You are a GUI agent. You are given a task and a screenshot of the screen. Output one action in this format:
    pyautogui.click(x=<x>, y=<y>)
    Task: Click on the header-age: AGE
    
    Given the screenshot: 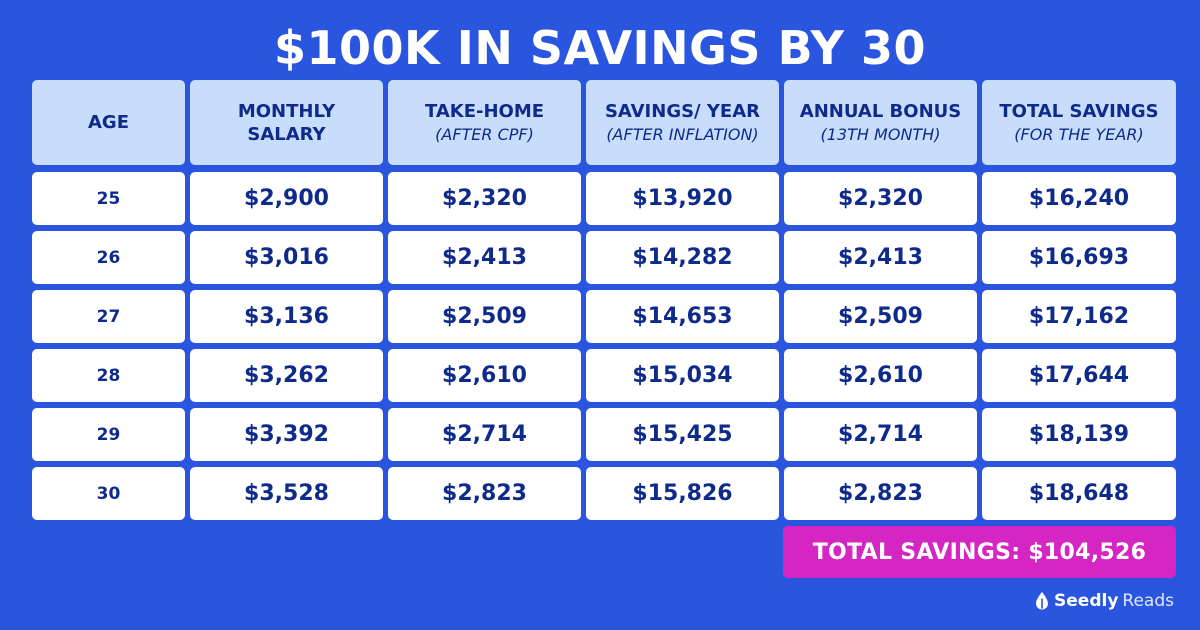 What is the action you would take?
    pyautogui.click(x=108, y=122)
    